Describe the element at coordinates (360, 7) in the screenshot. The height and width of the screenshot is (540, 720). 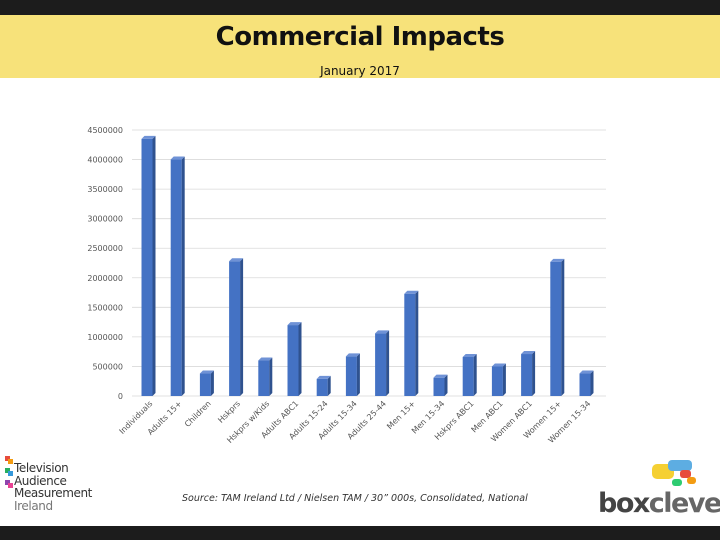
I see `top-dark-bar` at that location.